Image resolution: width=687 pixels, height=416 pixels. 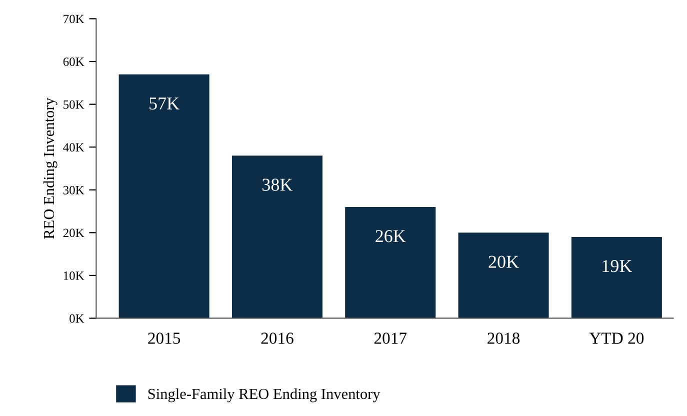 I want to click on x-tick-label: 2017, so click(x=390, y=338).